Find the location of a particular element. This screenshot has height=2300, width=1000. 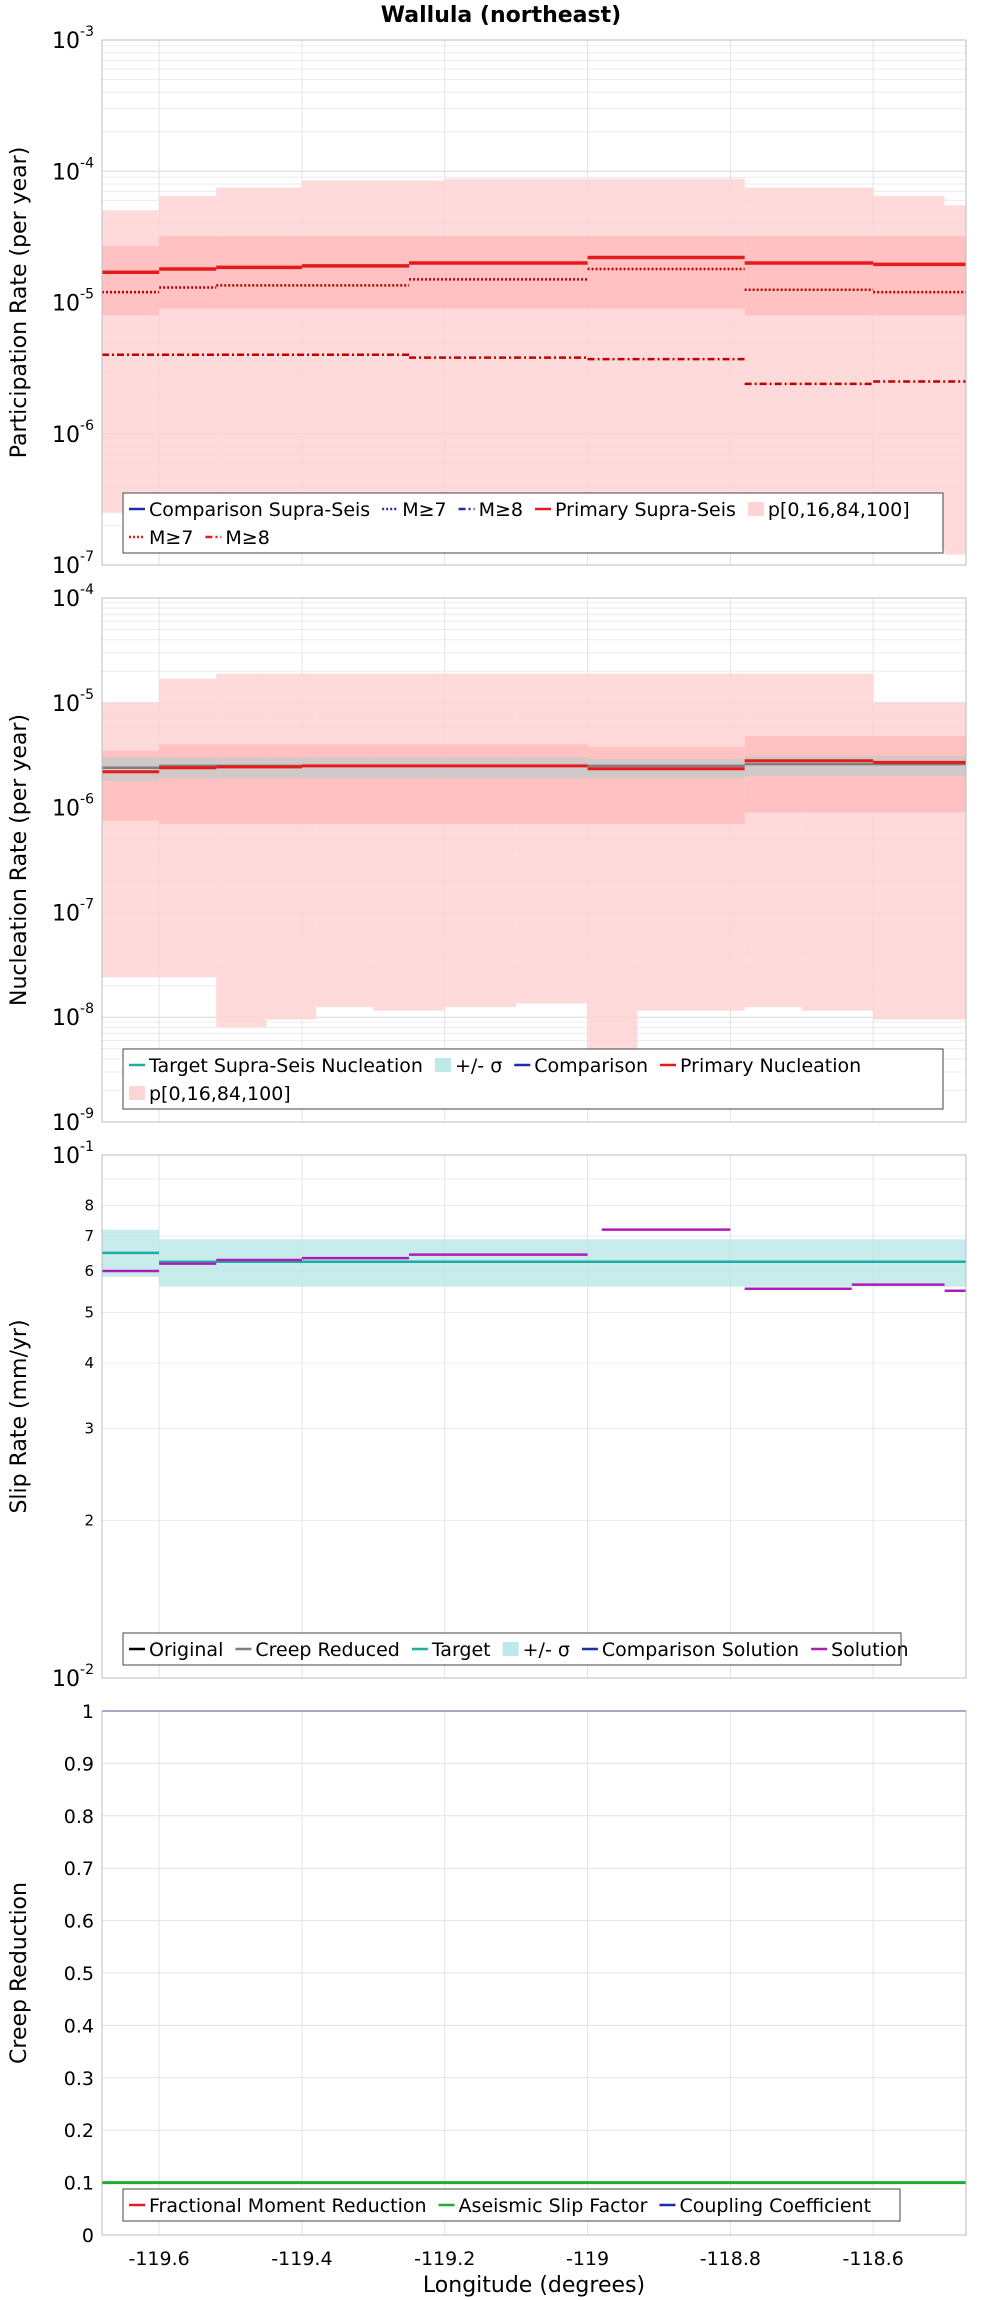

legend-label: Original is located at coordinates (186, 1650).